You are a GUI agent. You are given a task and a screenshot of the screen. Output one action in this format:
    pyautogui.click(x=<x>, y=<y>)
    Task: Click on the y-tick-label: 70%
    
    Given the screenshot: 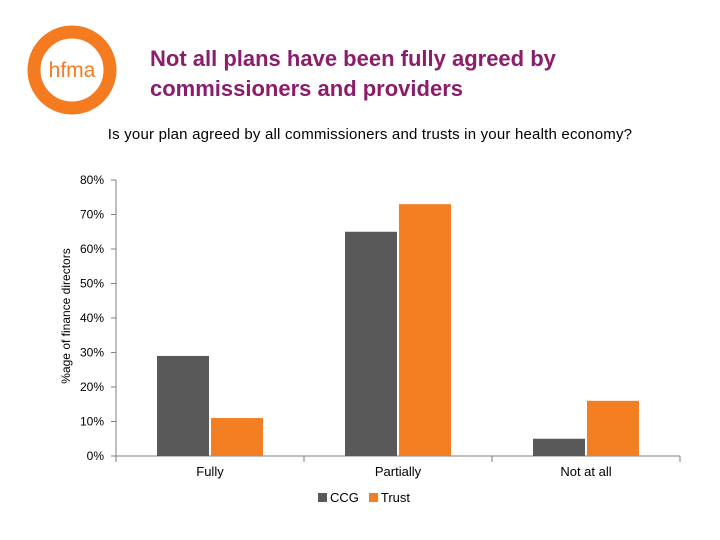 What is the action you would take?
    pyautogui.click(x=92, y=215)
    